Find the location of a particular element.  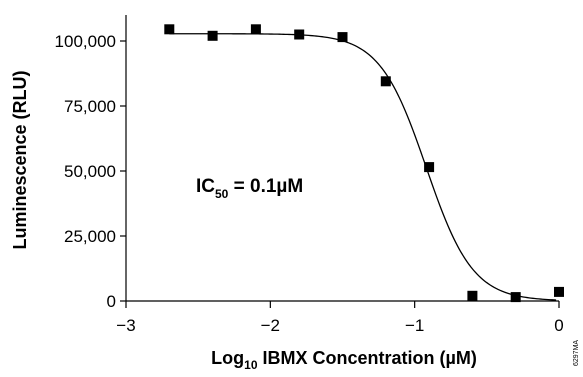

x-axis-title: Log10 IBMX Concentration (µM) is located at coordinates (344, 360).